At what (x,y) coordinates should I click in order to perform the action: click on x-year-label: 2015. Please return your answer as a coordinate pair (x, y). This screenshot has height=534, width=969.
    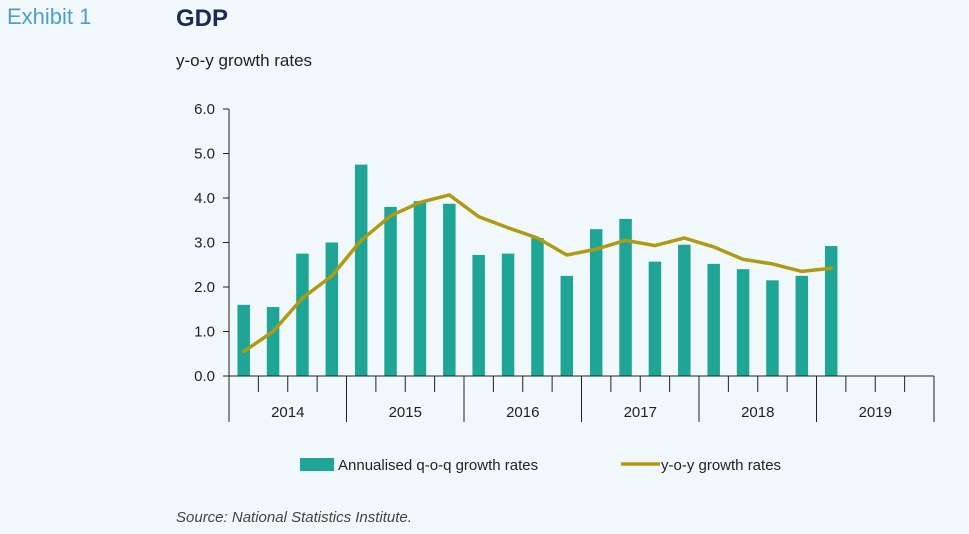
    Looking at the image, I should click on (405, 412).